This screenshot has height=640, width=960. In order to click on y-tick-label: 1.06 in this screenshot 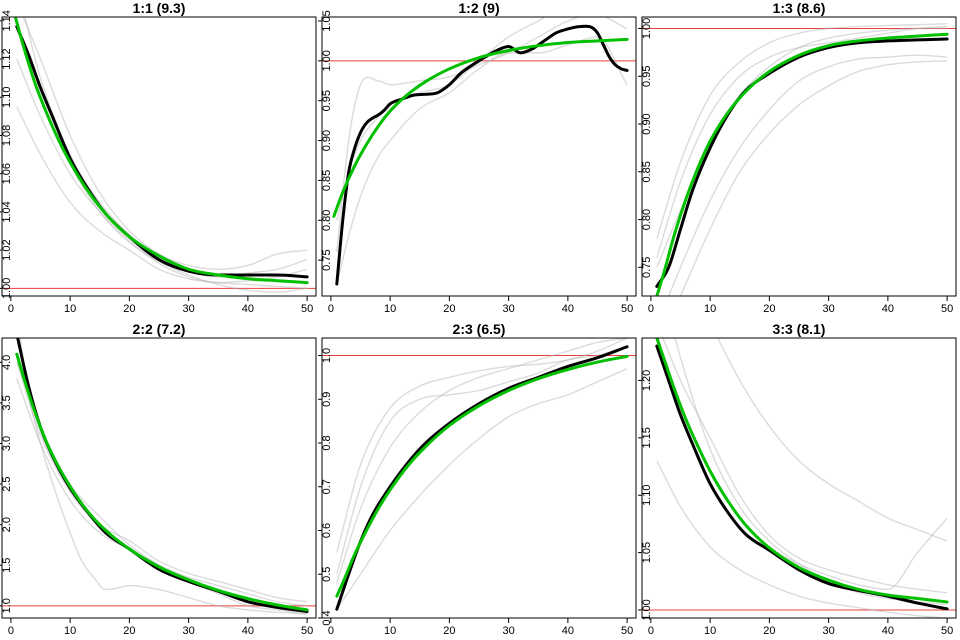, I will do `click(7, 173)`.